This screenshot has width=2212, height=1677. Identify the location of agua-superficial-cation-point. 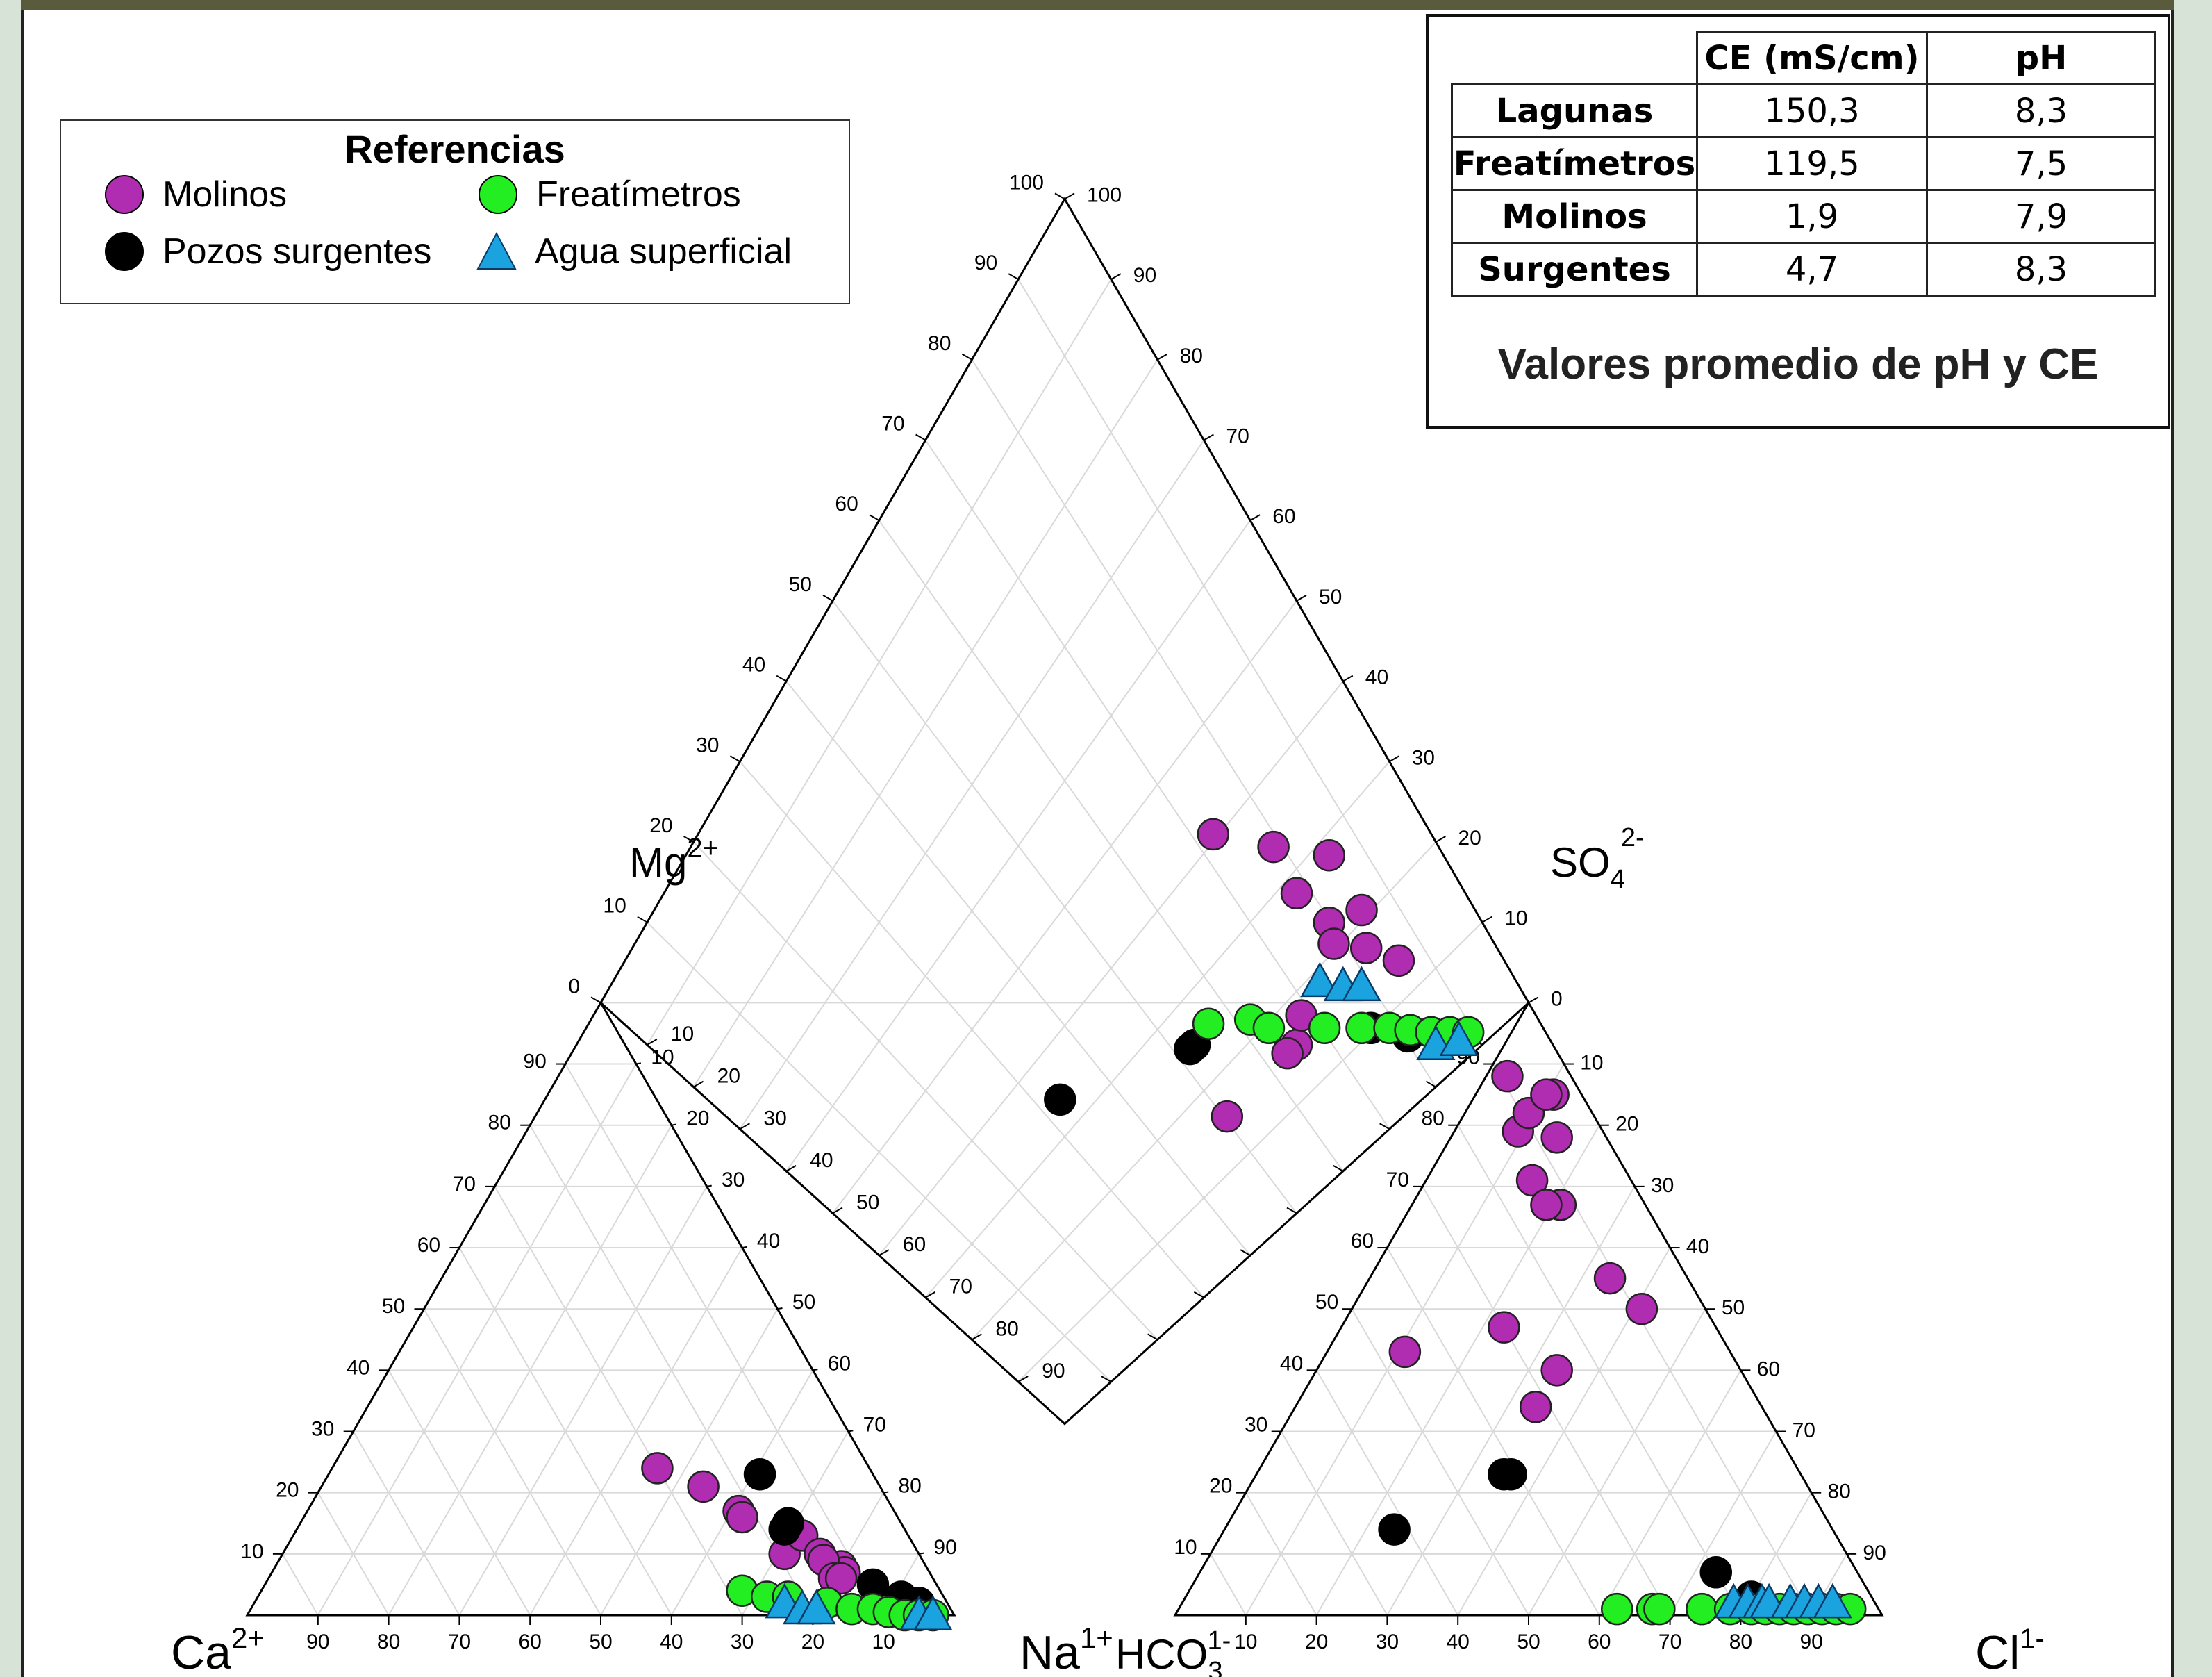
(816, 1607).